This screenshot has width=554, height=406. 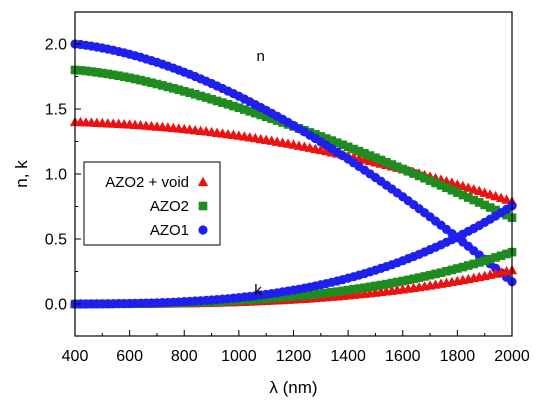 What do you see at coordinates (239, 356) in the screenshot?
I see `x-tick-label: 1000` at bounding box center [239, 356].